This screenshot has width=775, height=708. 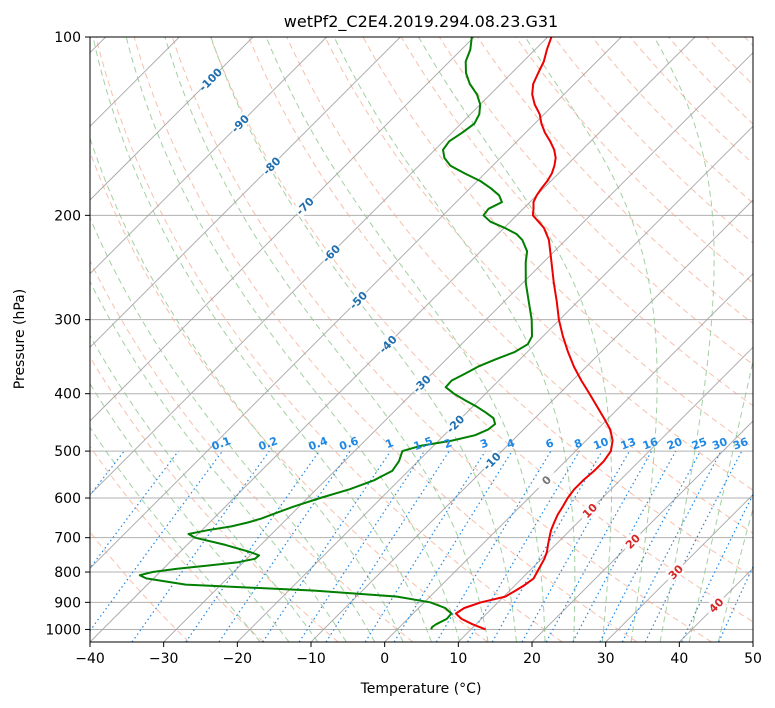 What do you see at coordinates (601, 444) in the screenshot?
I see `mixing-ratio-label: 10` at bounding box center [601, 444].